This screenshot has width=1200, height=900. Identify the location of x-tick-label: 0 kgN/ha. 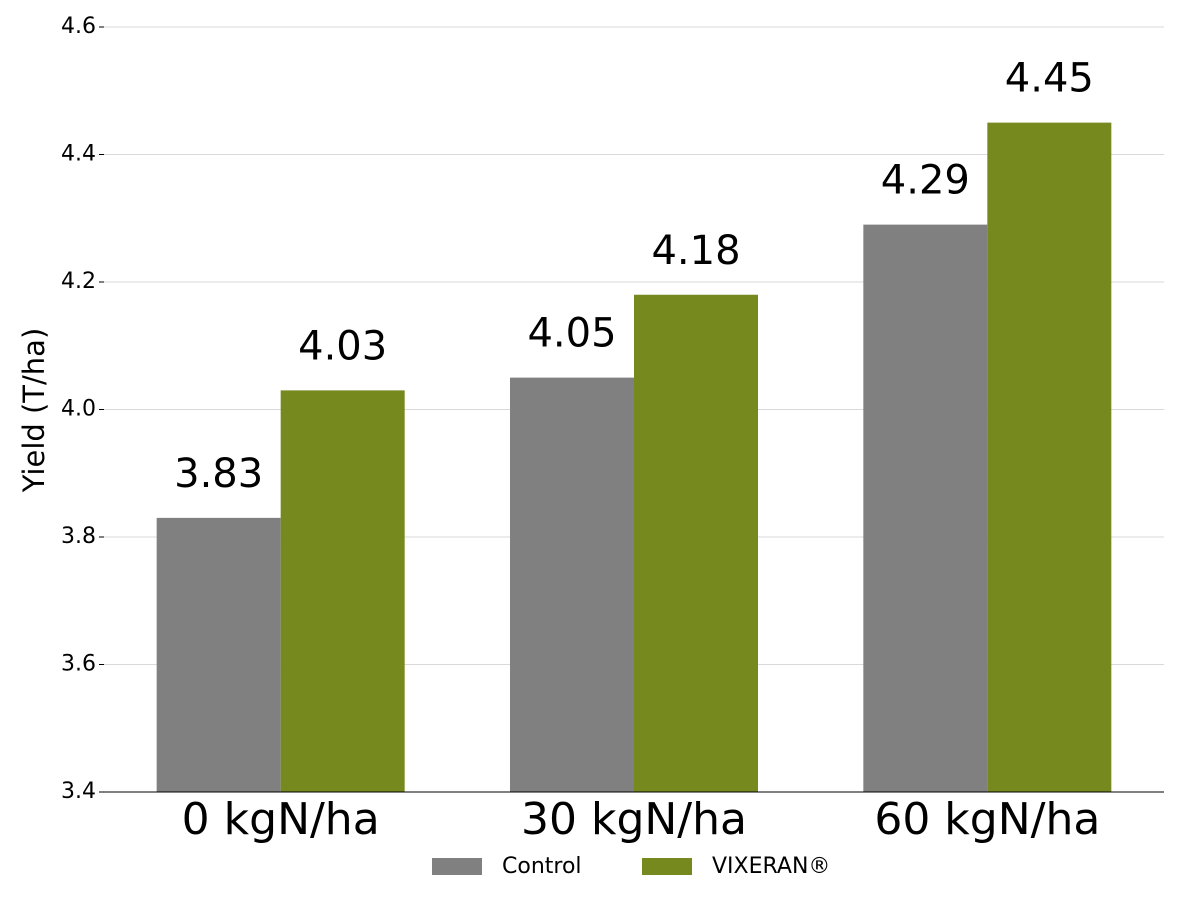
(281, 819).